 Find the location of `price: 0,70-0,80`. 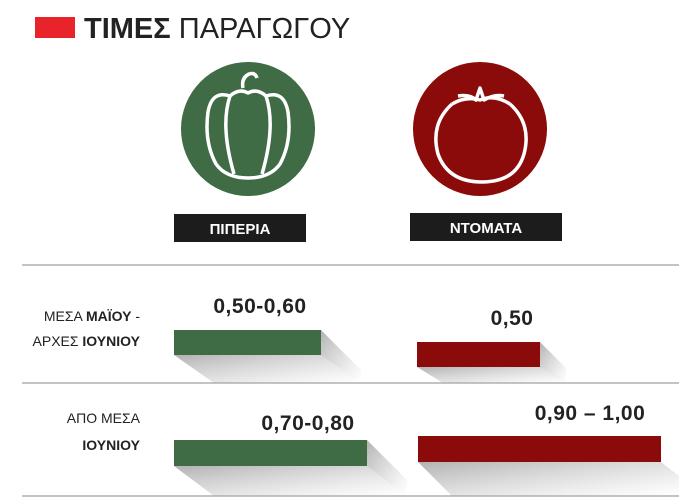

price: 0,70-0,80 is located at coordinates (307, 423).